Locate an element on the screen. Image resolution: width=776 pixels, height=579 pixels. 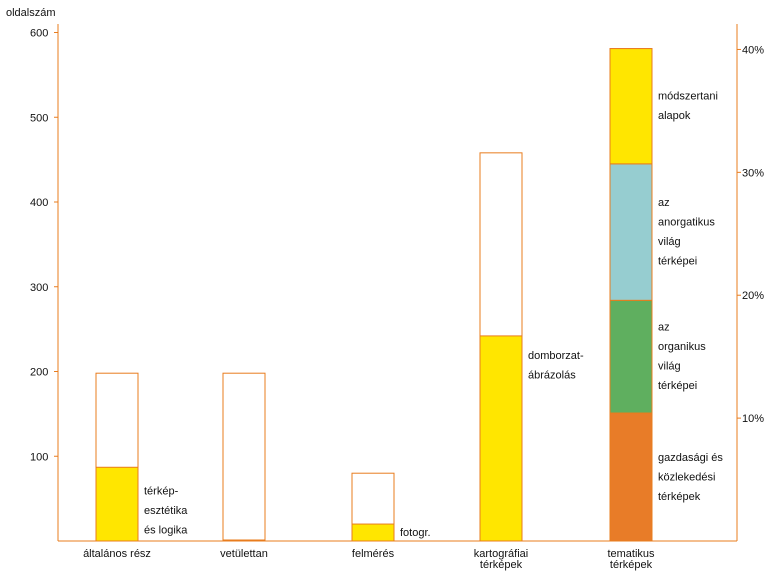
y-tick-label: 500 is located at coordinates (39, 118).